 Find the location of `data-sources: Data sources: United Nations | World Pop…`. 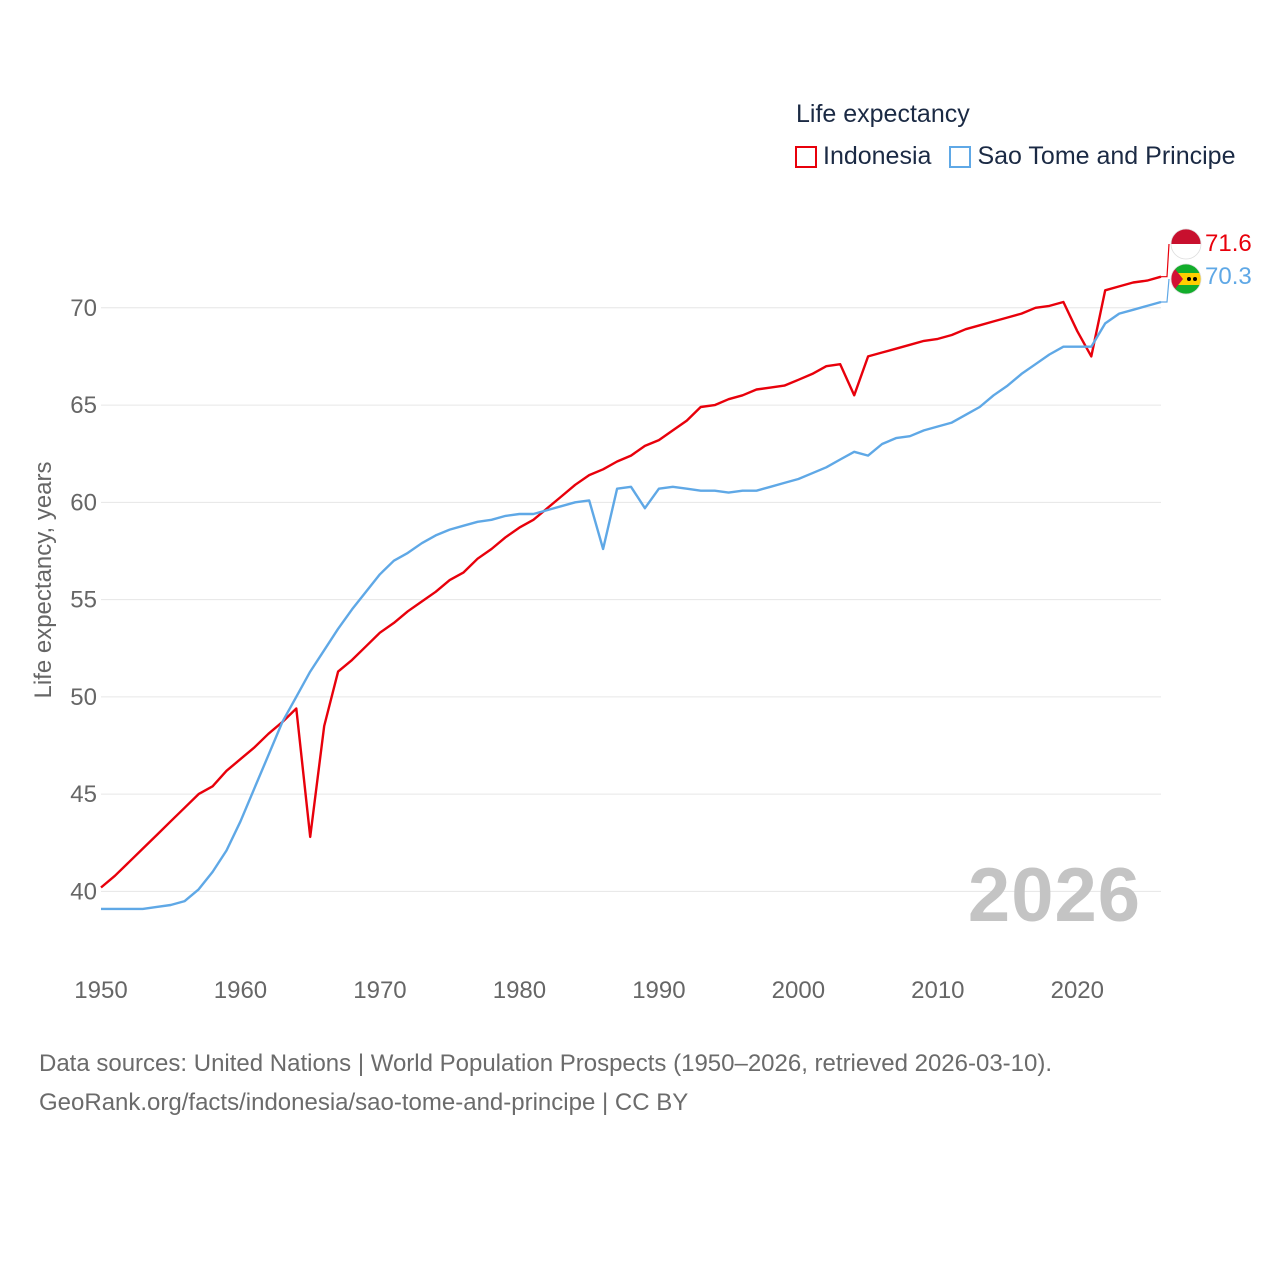

data-sources: Data sources: United Nations | World Pop… is located at coordinates (545, 1083).